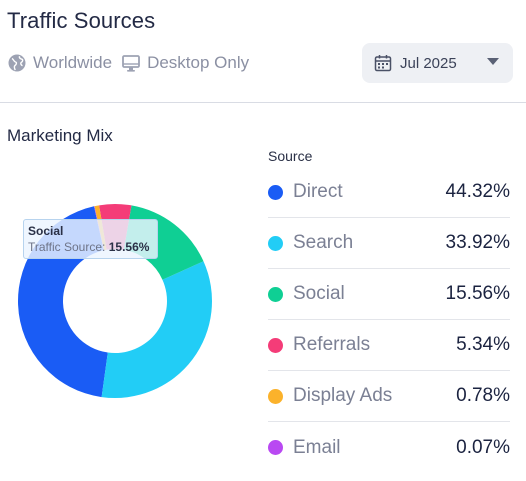 The height and width of the screenshot is (481, 526). I want to click on region-filter-label: Worldwide, so click(73, 62).